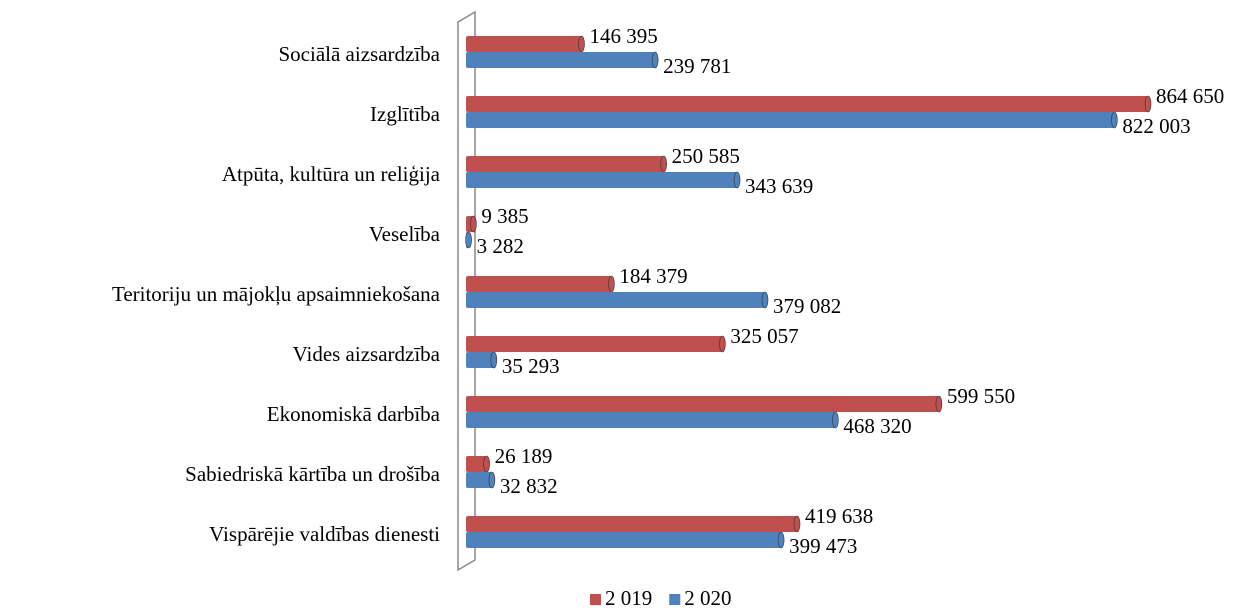 The width and height of the screenshot is (1256, 612). I want to click on category-label: Teritoriju un mājokļu apsaimniekošana, so click(276, 294).